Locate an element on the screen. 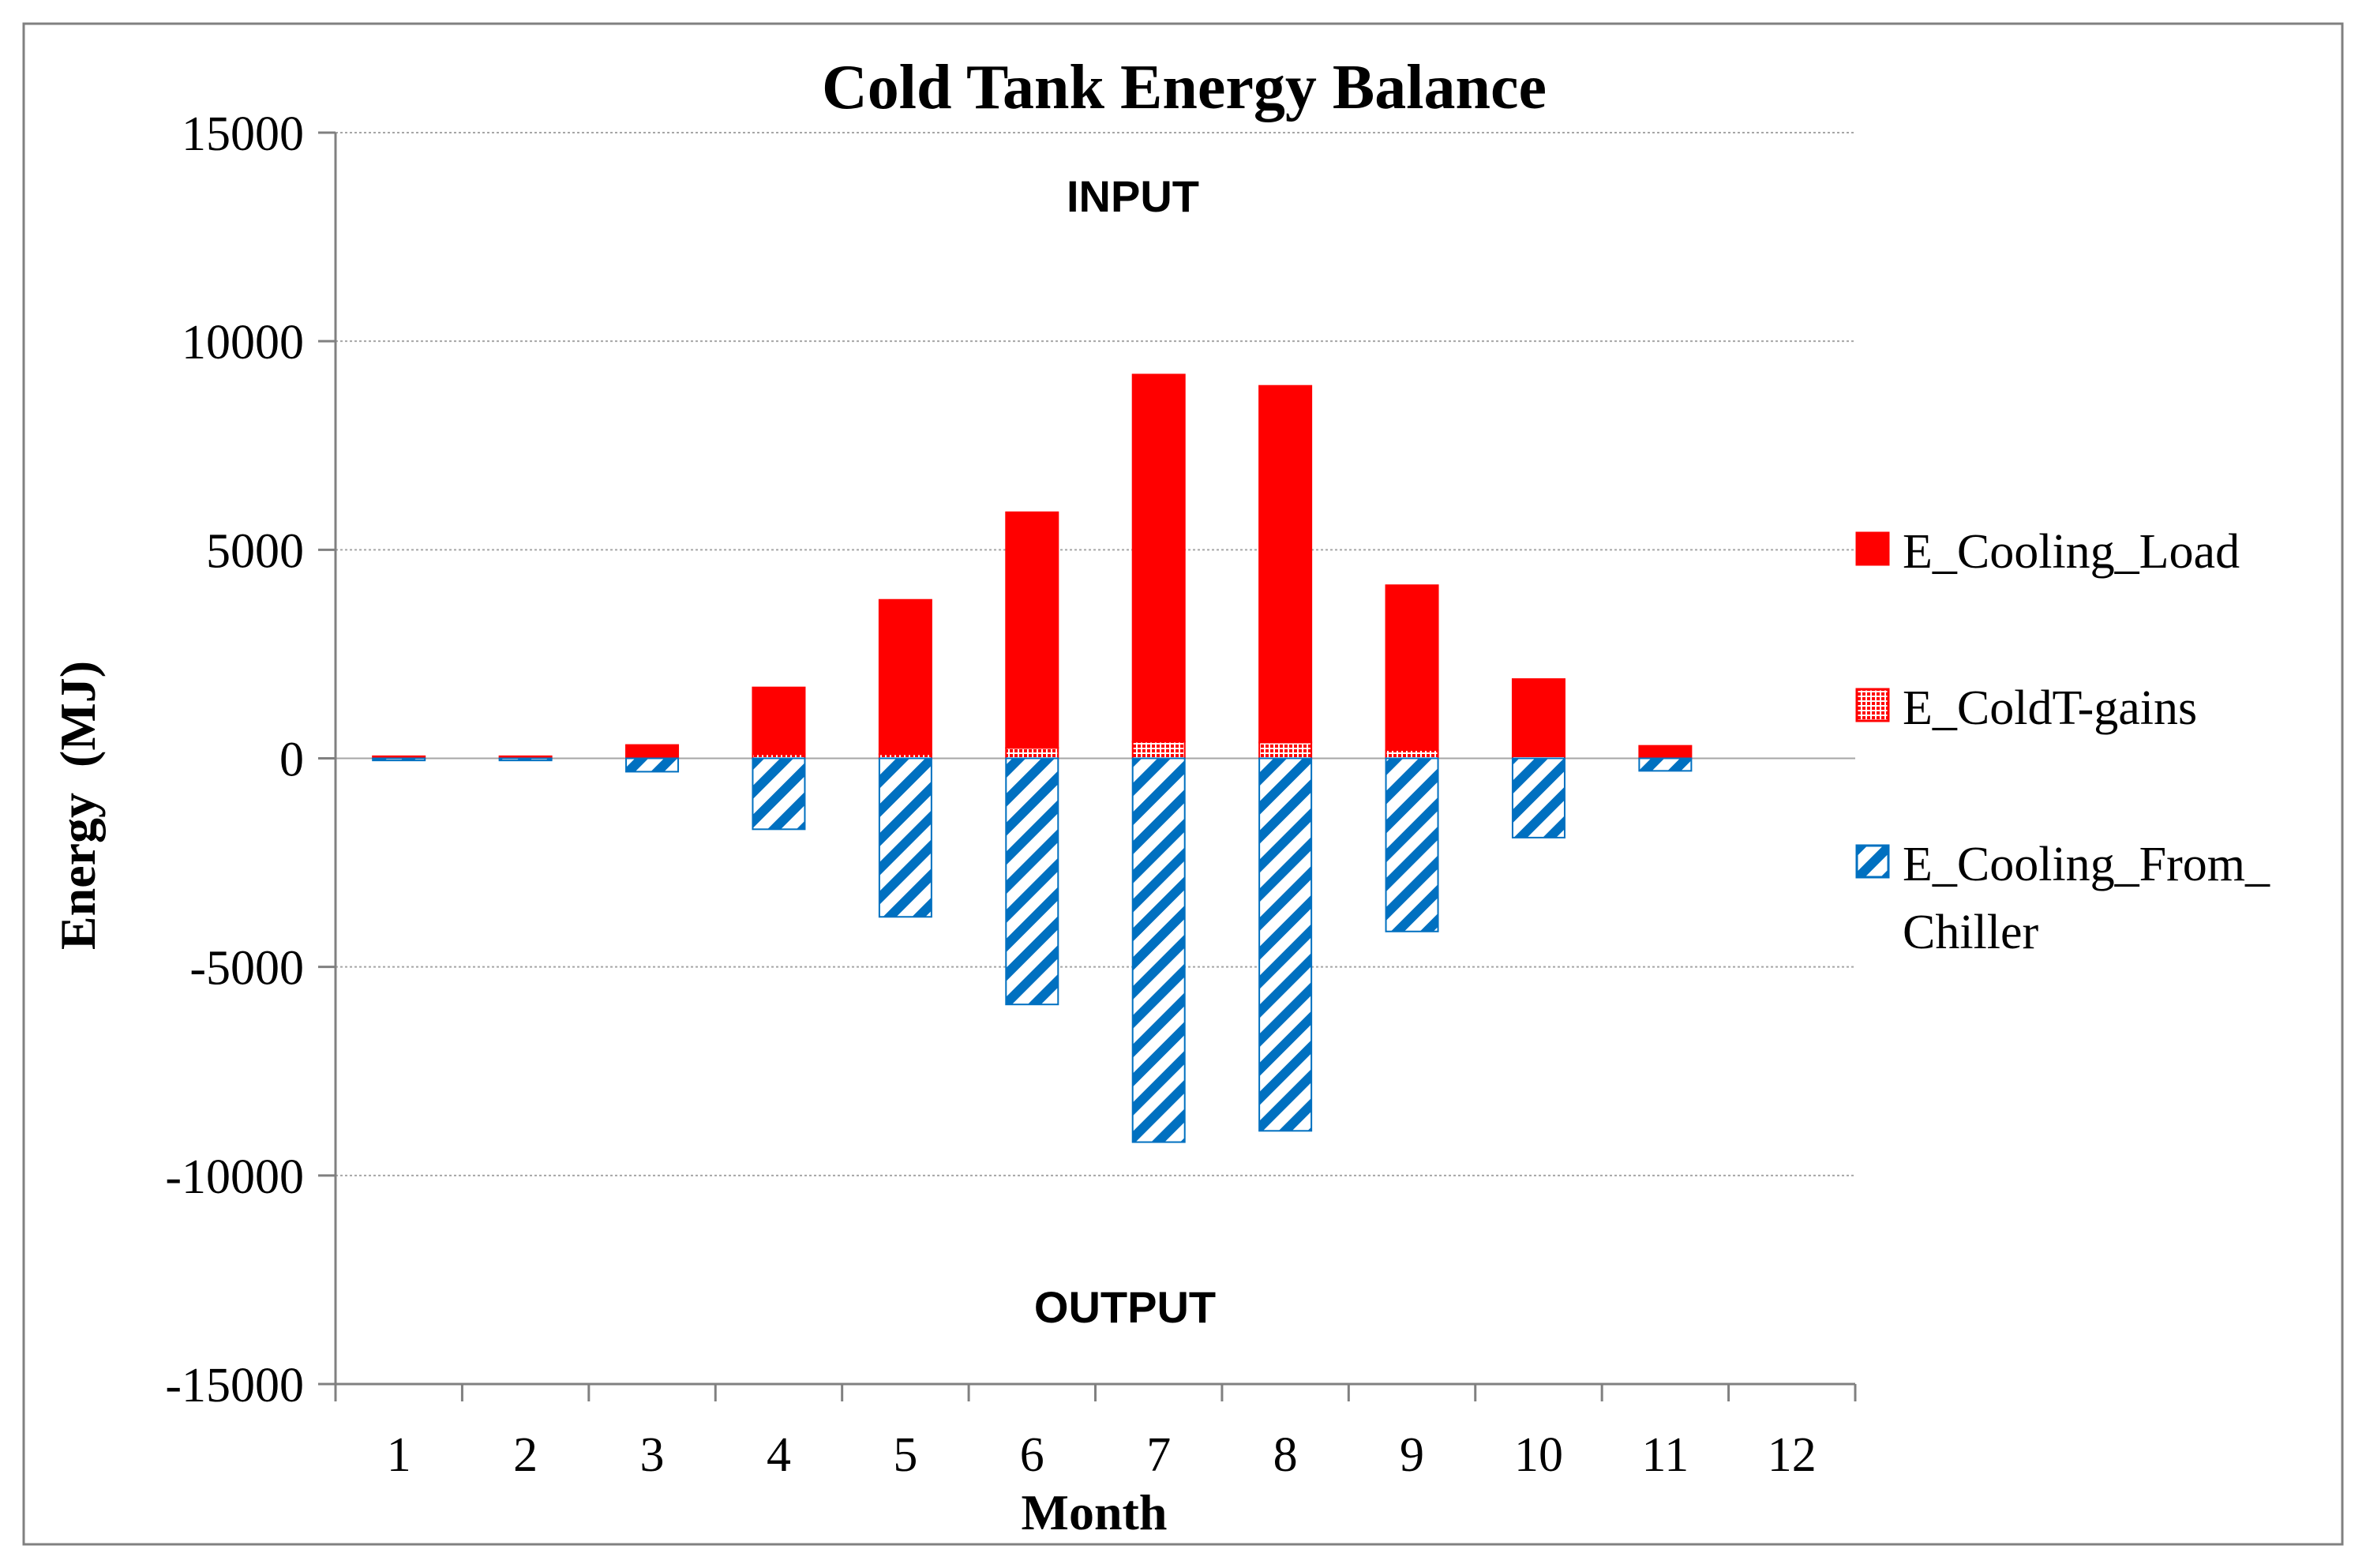 This screenshot has width=2366, height=1568. legend-cooling-from-chiller: E_Cooling_From_ Chiller is located at coordinates (2062, 898).